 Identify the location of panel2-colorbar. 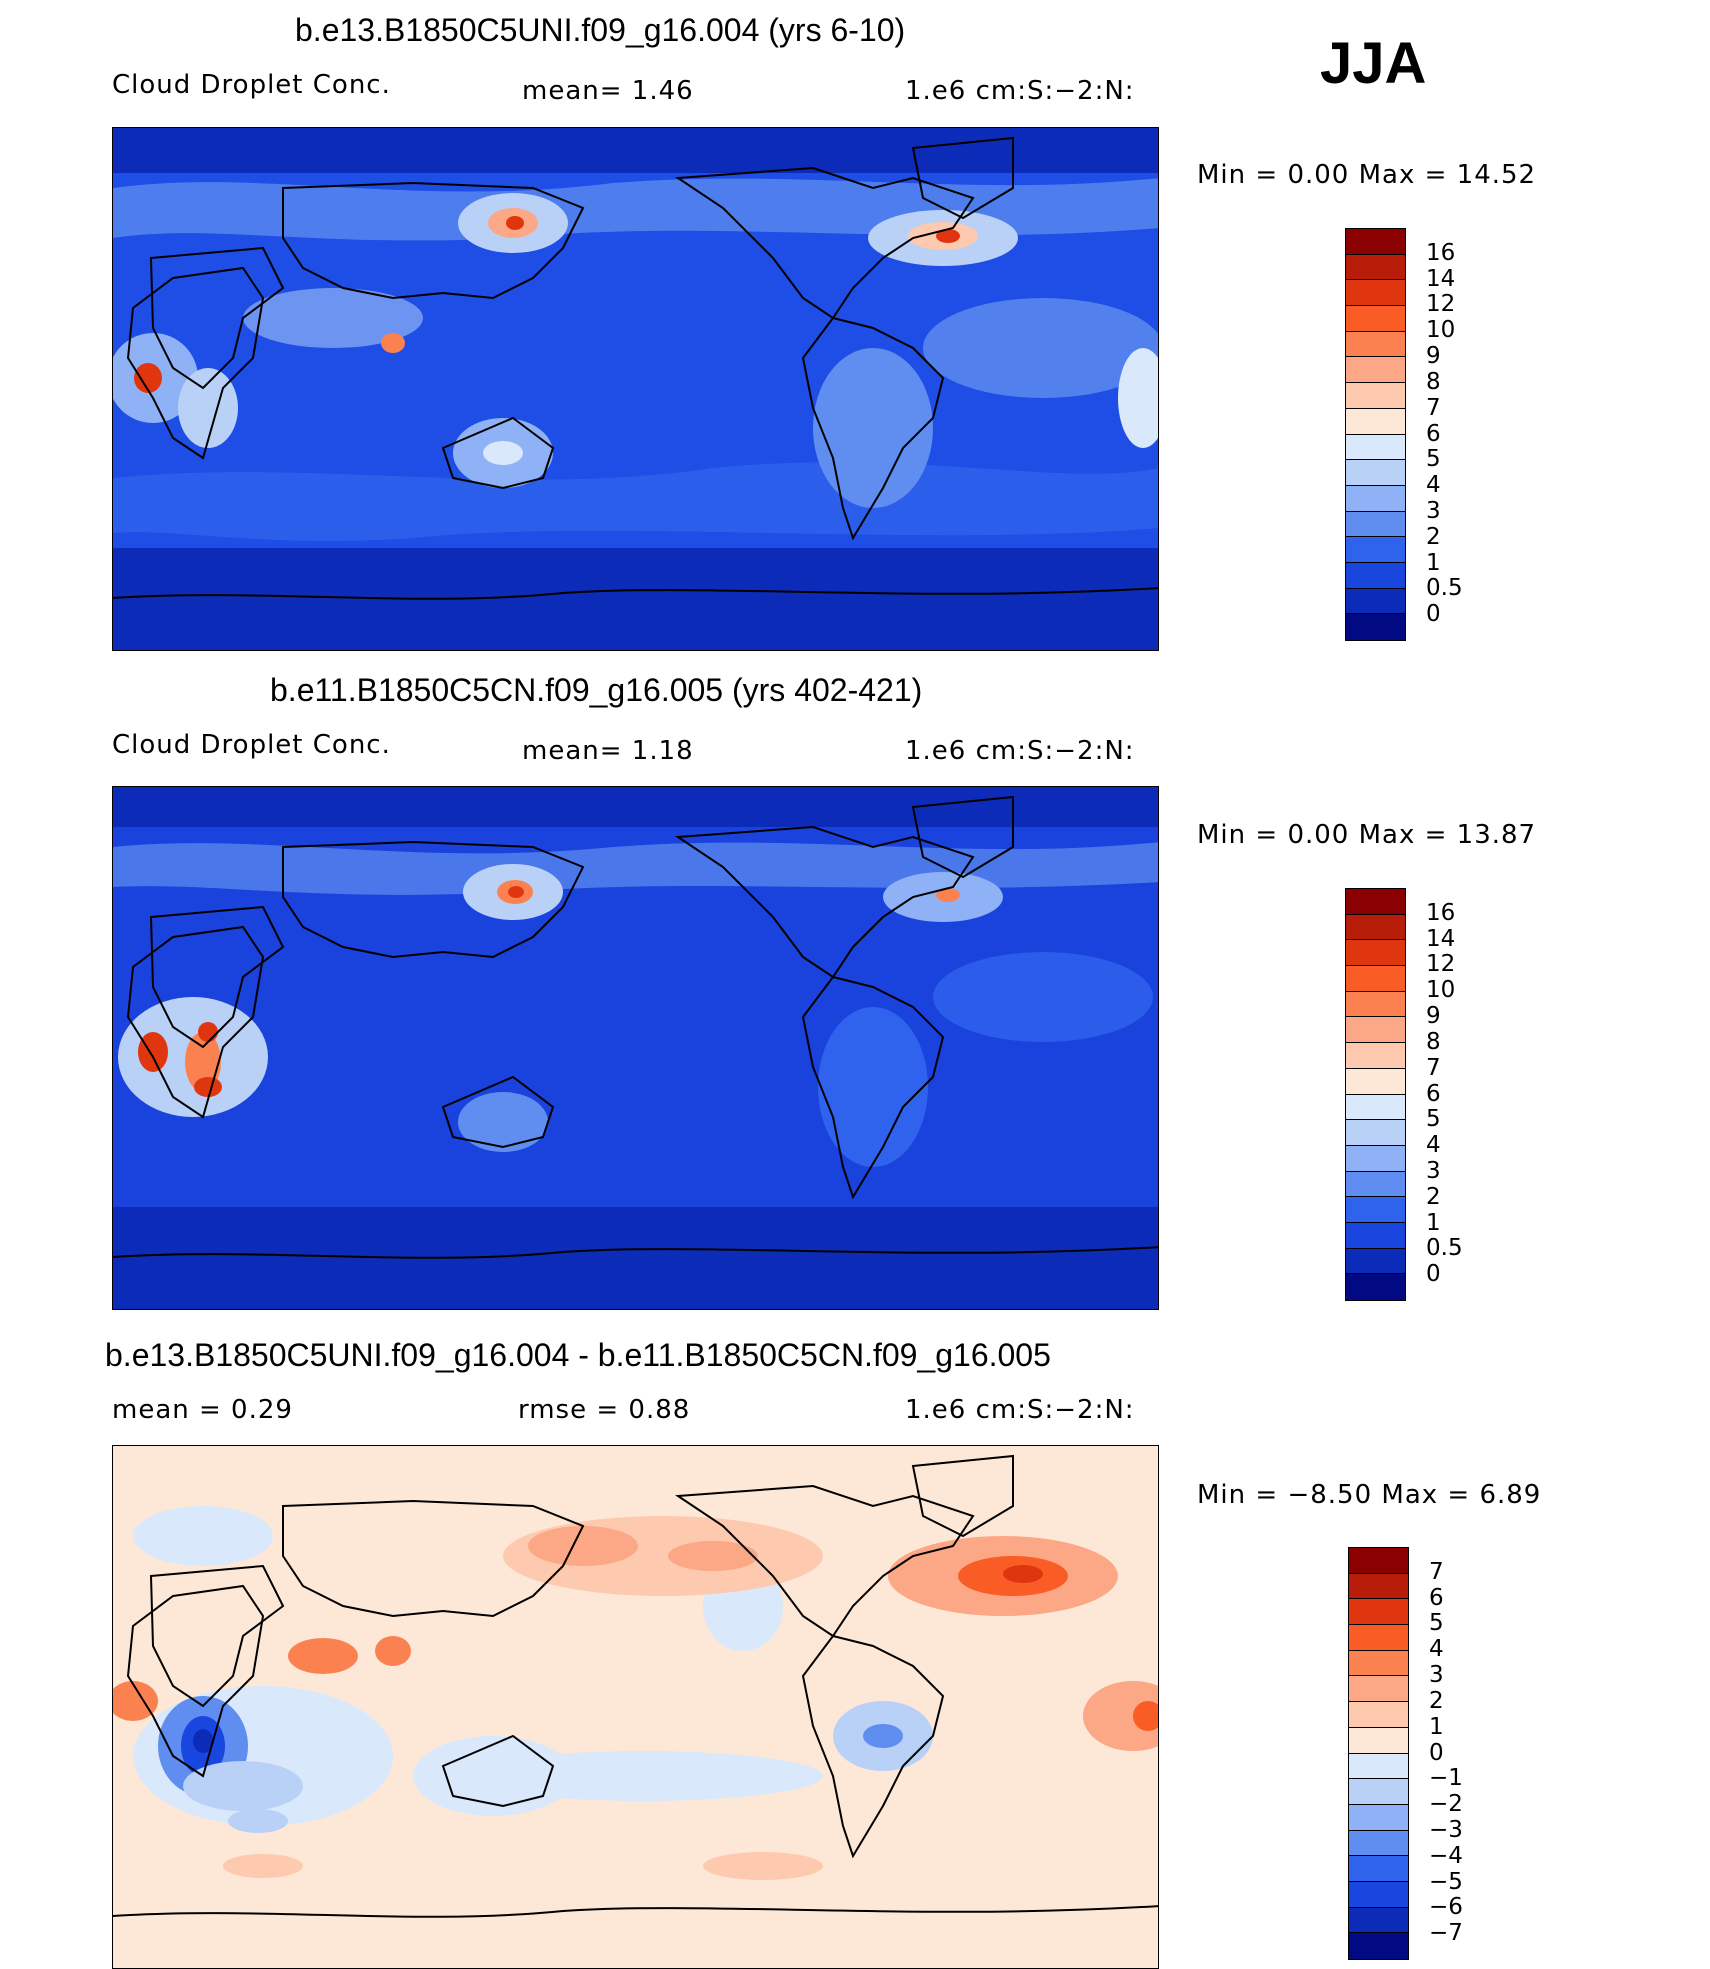
(1375, 1094).